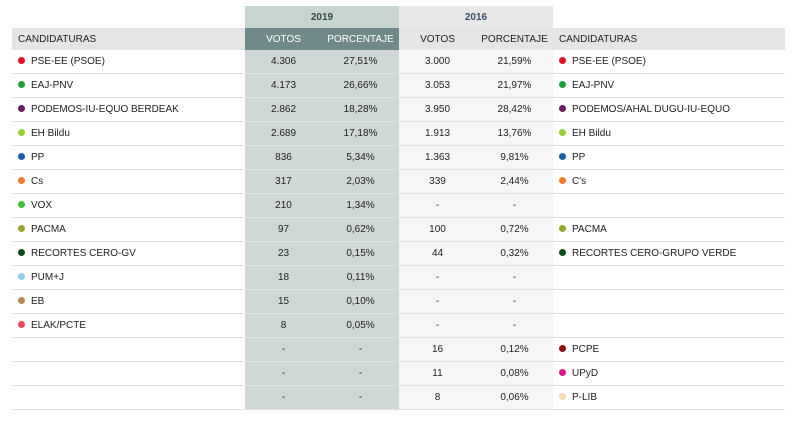  Describe the element at coordinates (283, 85) in the screenshot. I see `votes-2019-cell: 4.173` at that location.